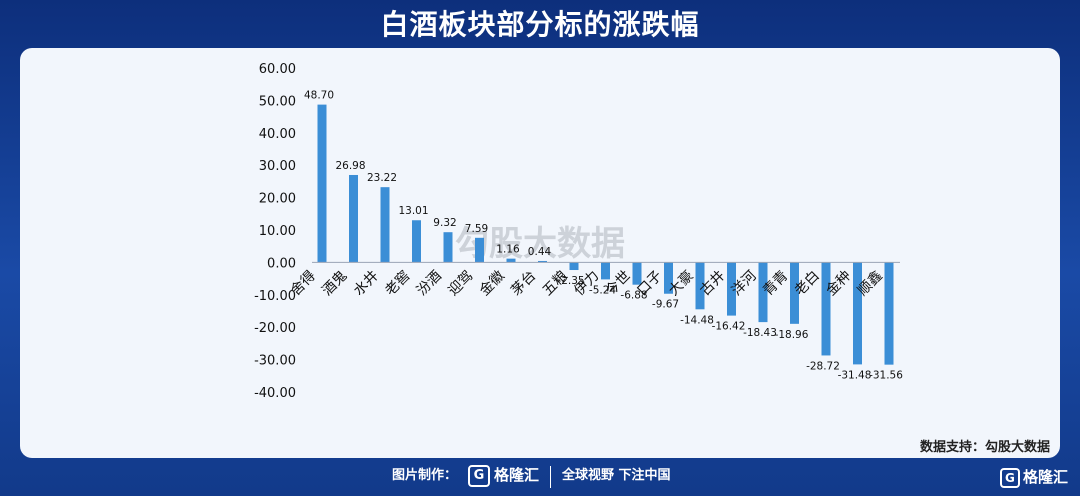 This screenshot has width=1080, height=496. Describe the element at coordinates (855, 375) in the screenshot. I see `value-label: -31.48` at that location.